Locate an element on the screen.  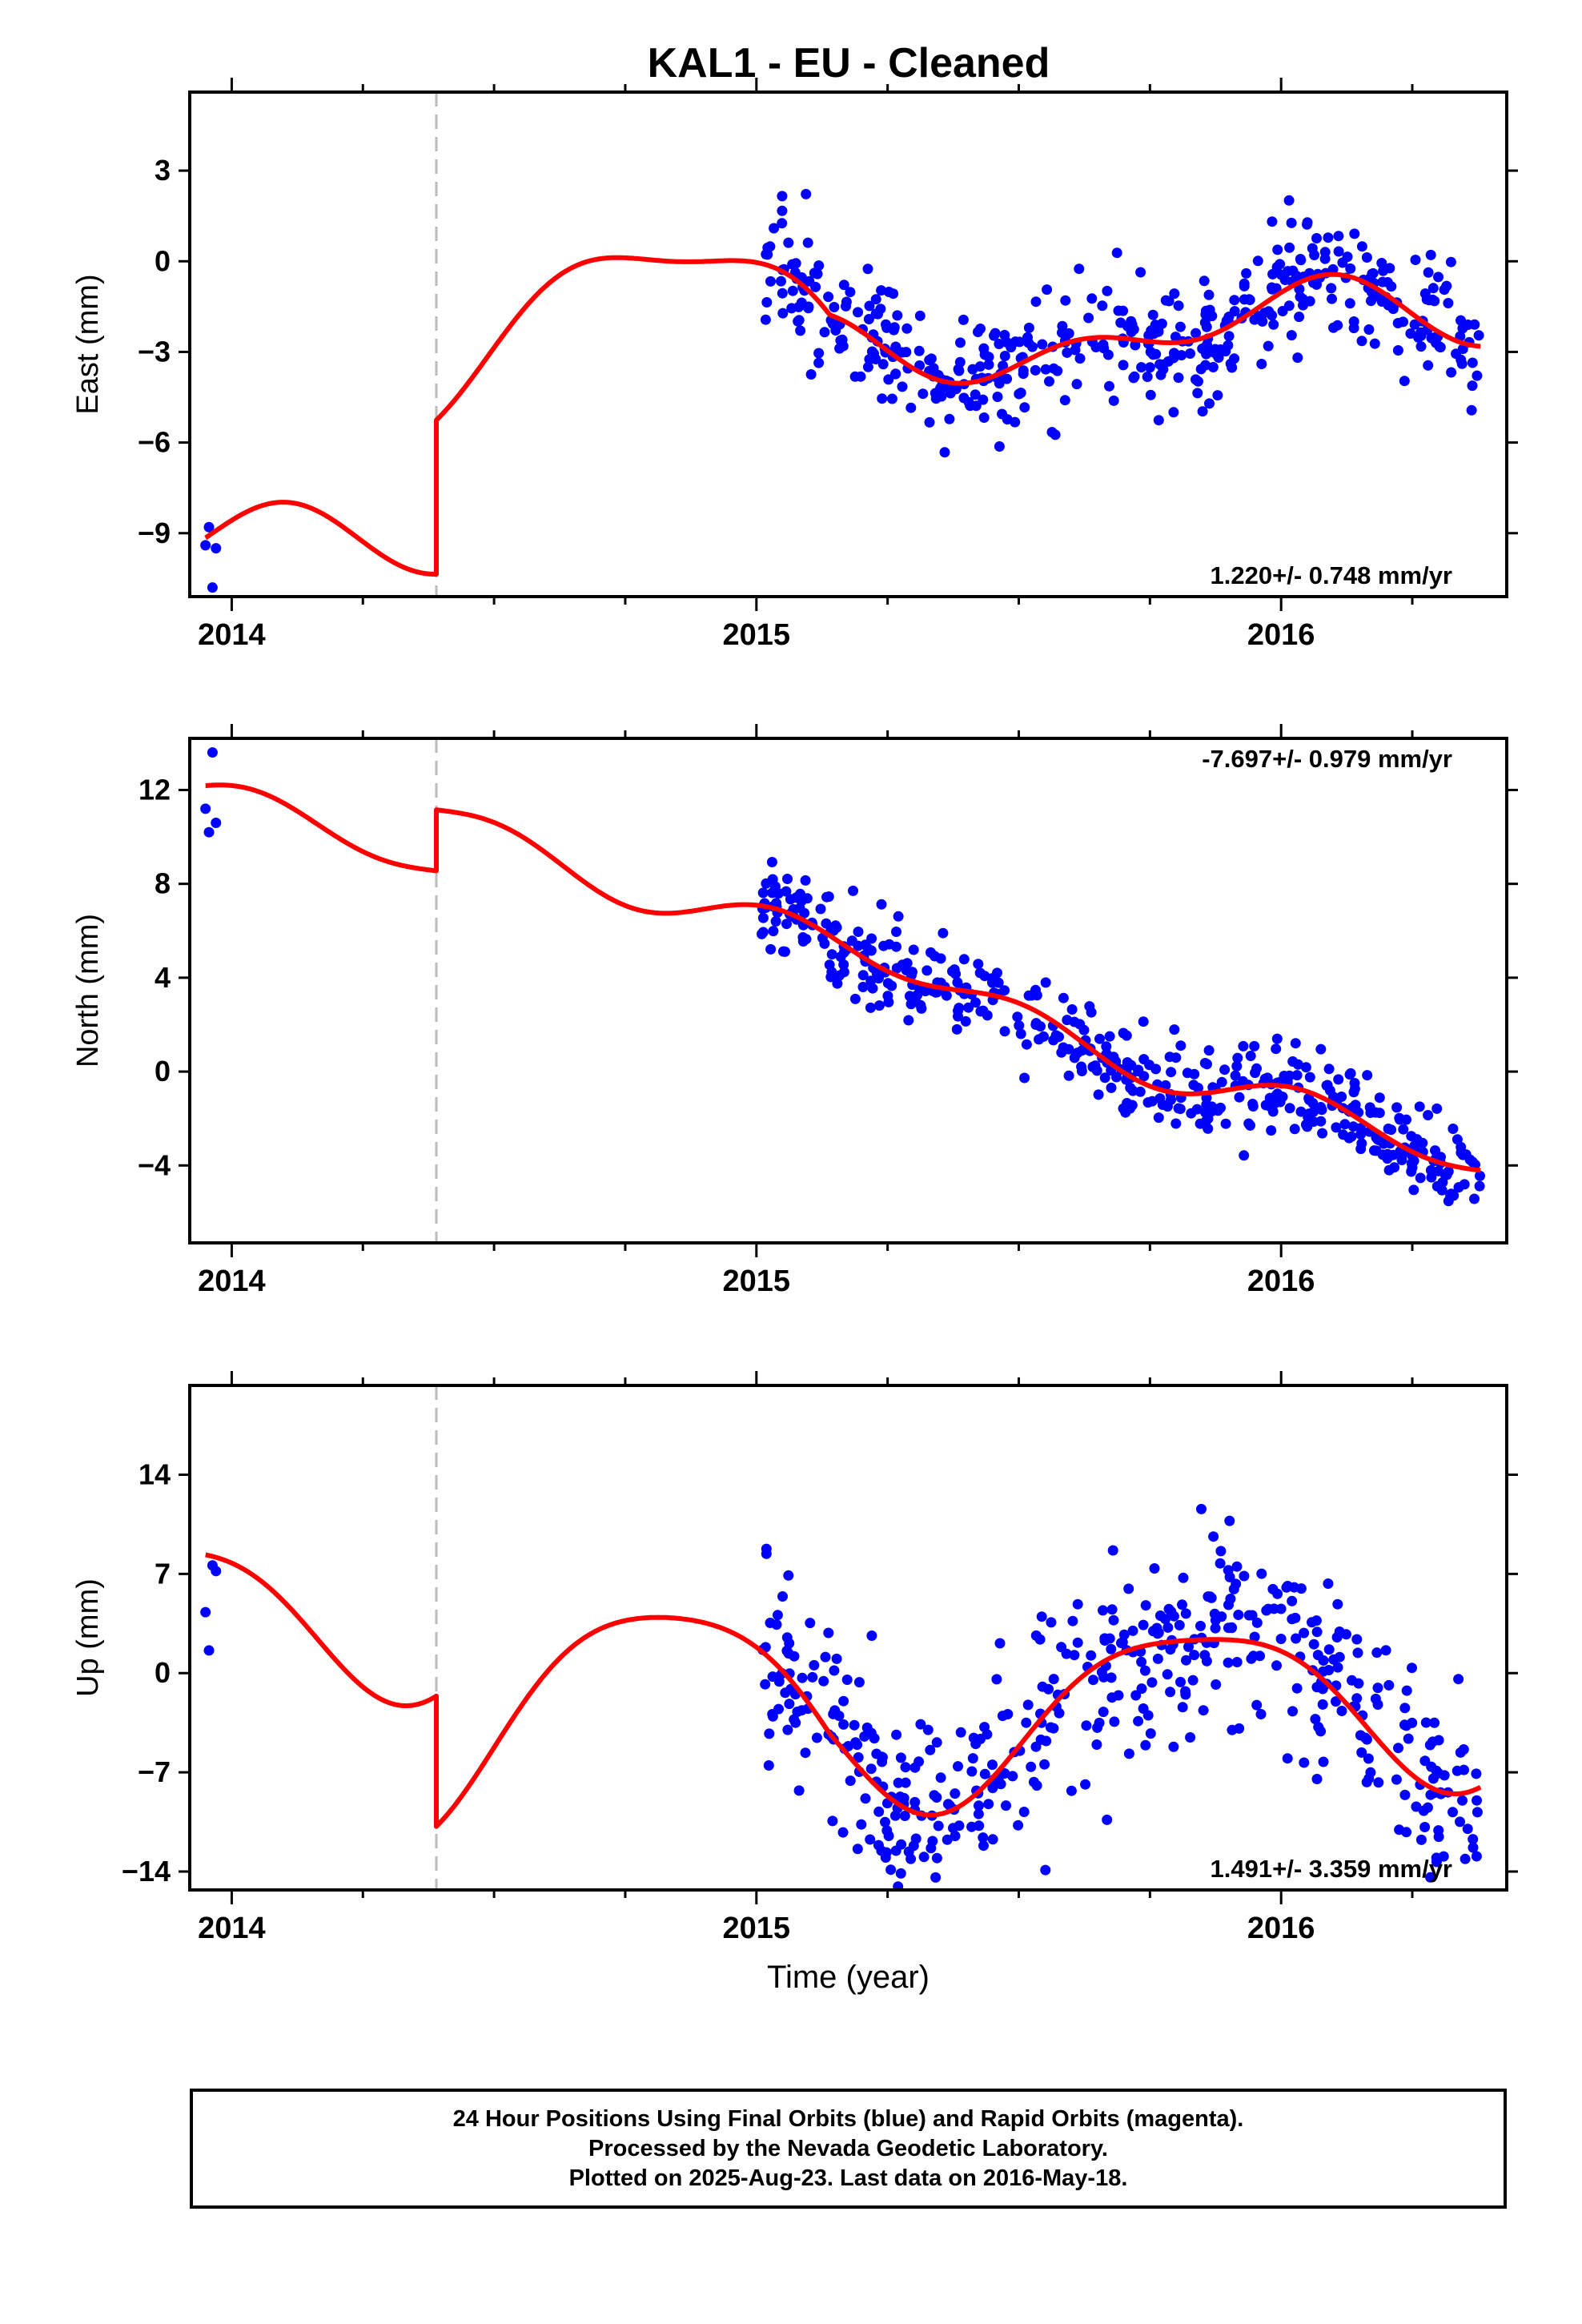
model-curve-east is located at coordinates (842, 416).